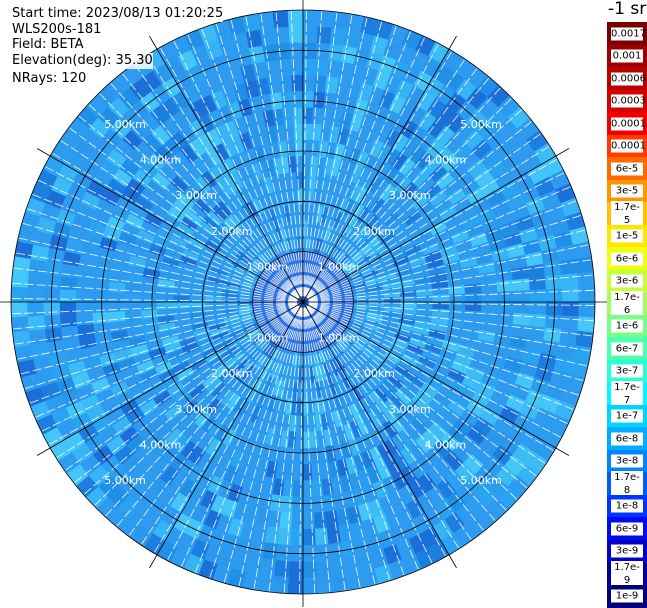 This screenshot has width=647, height=608. I want to click on azimuth-spoke, so click(226, 435).